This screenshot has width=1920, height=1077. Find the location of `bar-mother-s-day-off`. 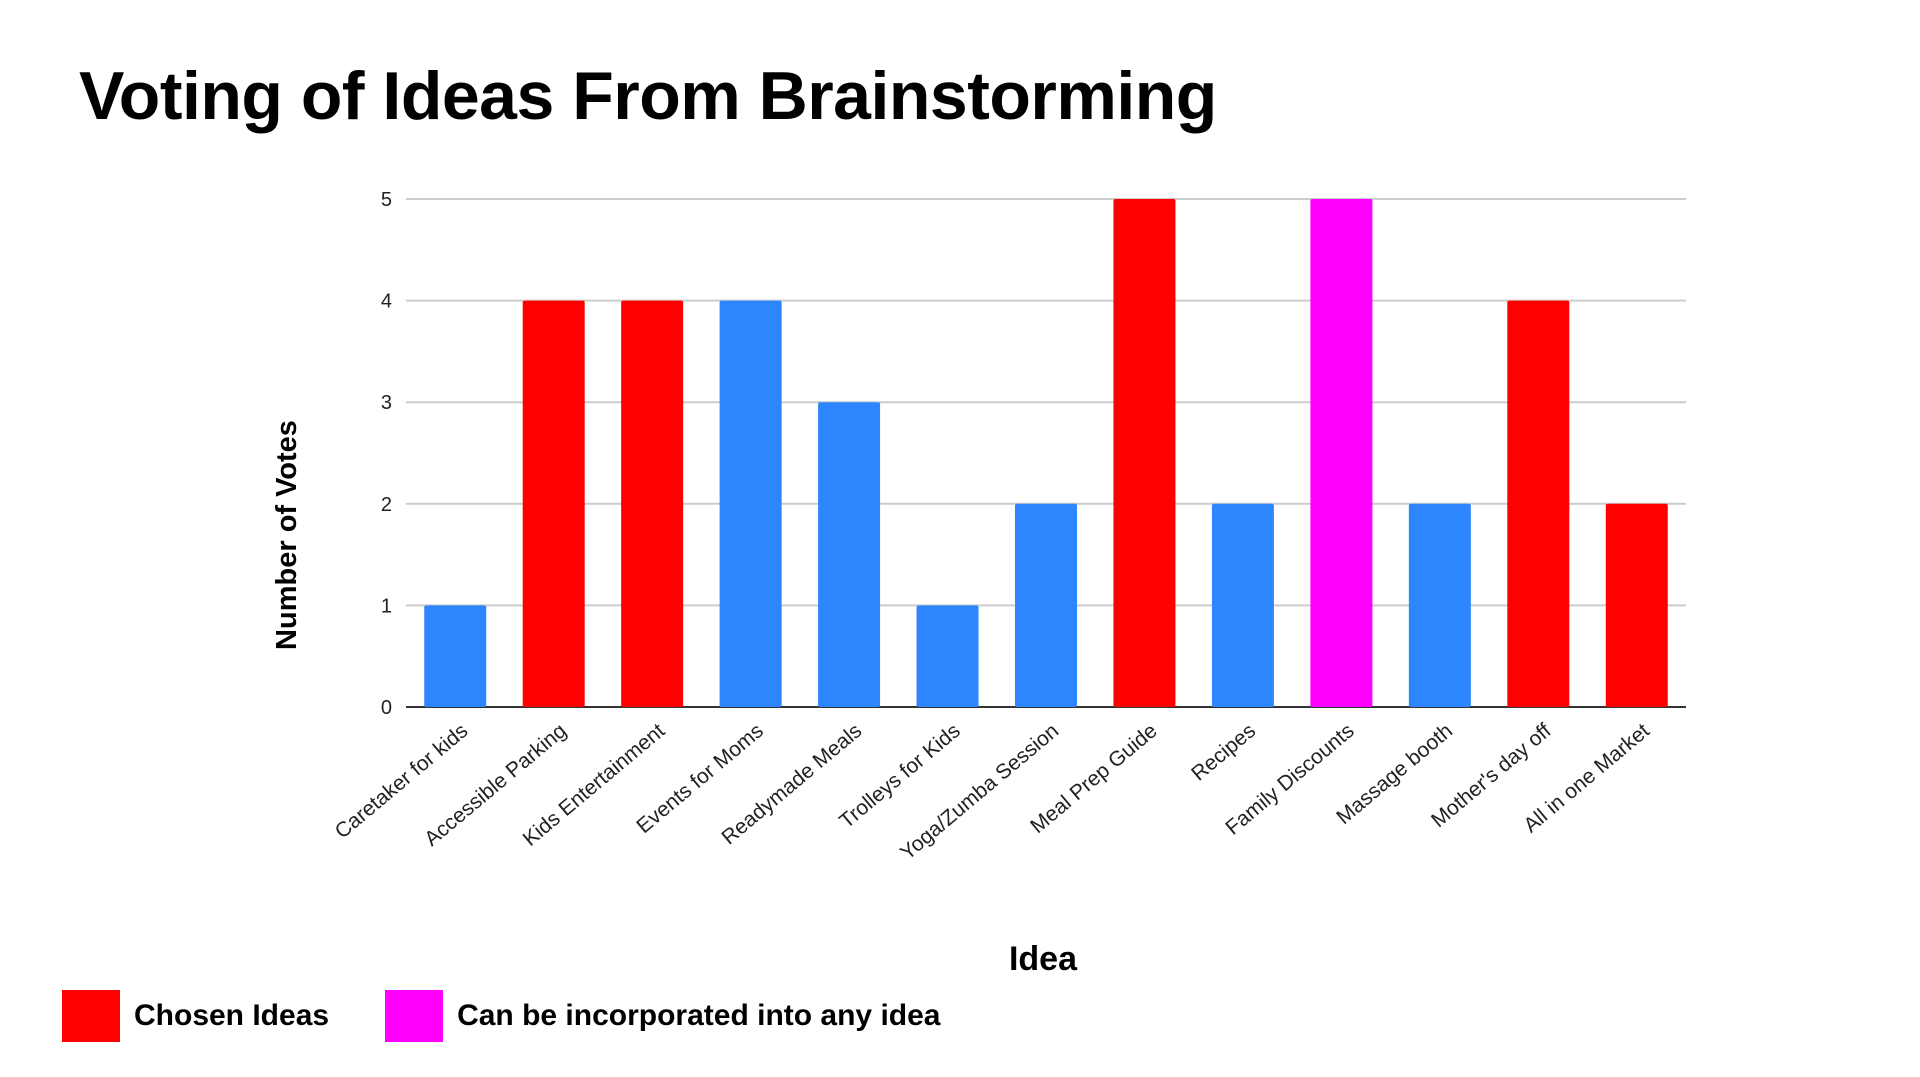

bar-mother-s-day-off is located at coordinates (1538, 503).